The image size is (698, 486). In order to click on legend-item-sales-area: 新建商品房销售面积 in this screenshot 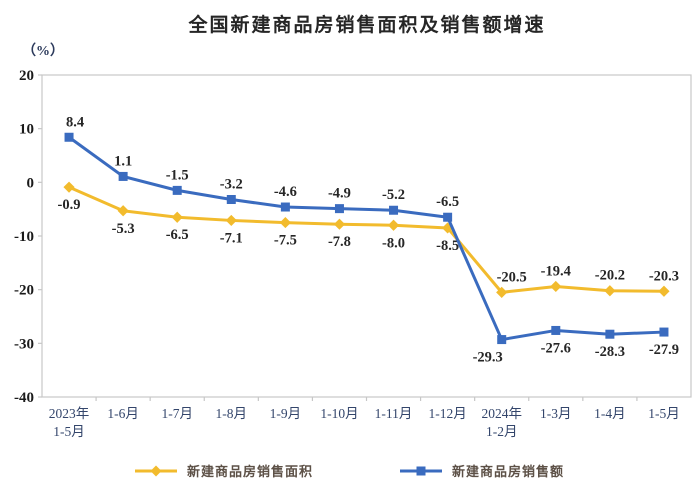, I will do `click(223, 470)`.